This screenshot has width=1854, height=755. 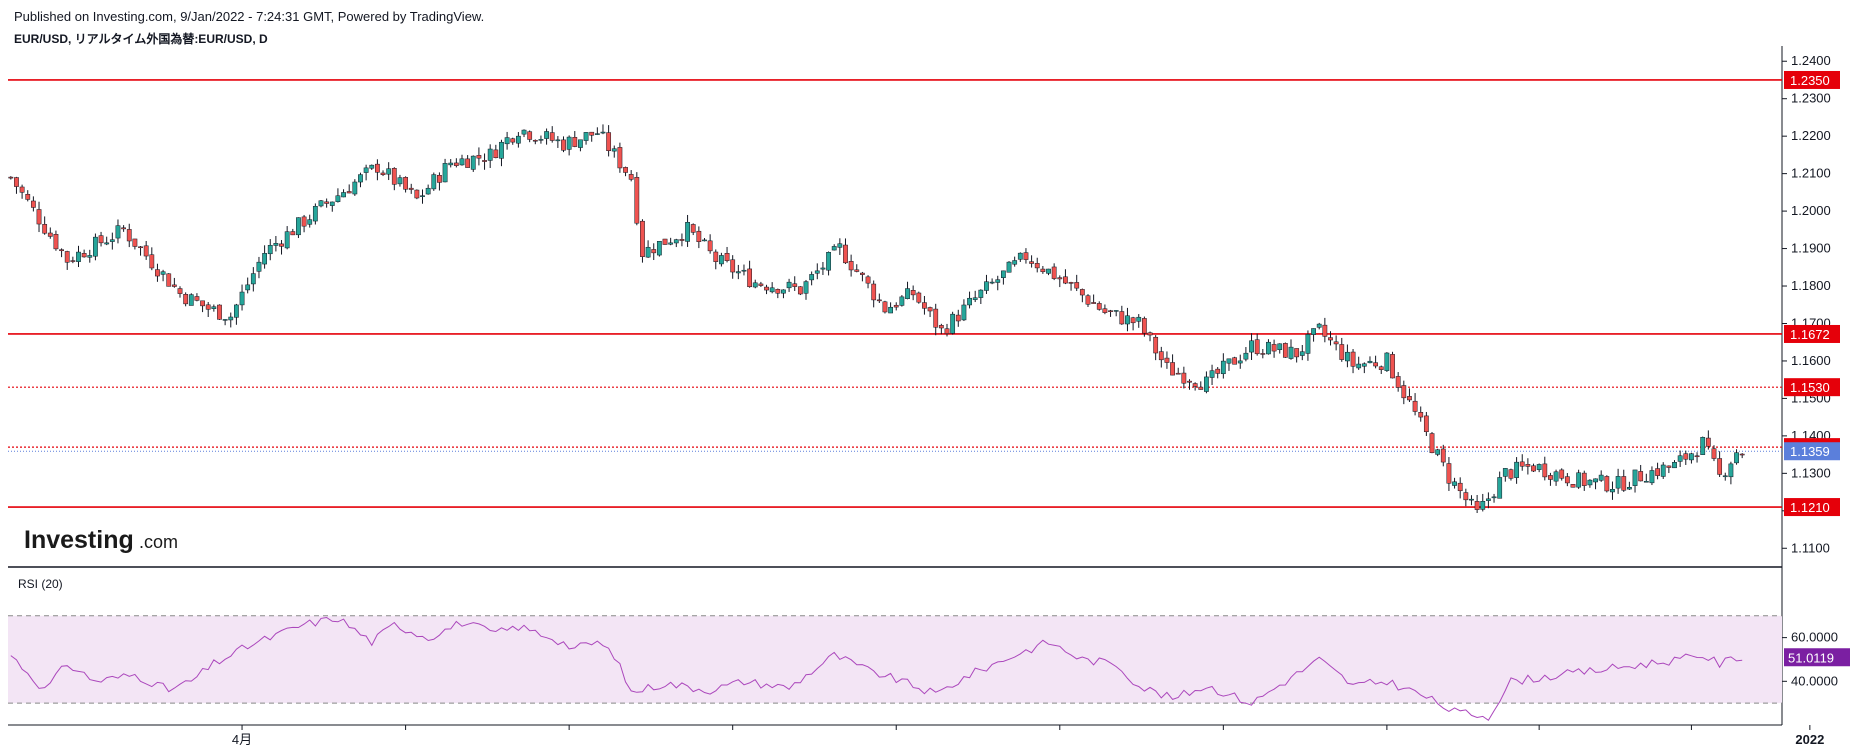 I want to click on level-badge-label-2: 1.1530, so click(x=1810, y=387).